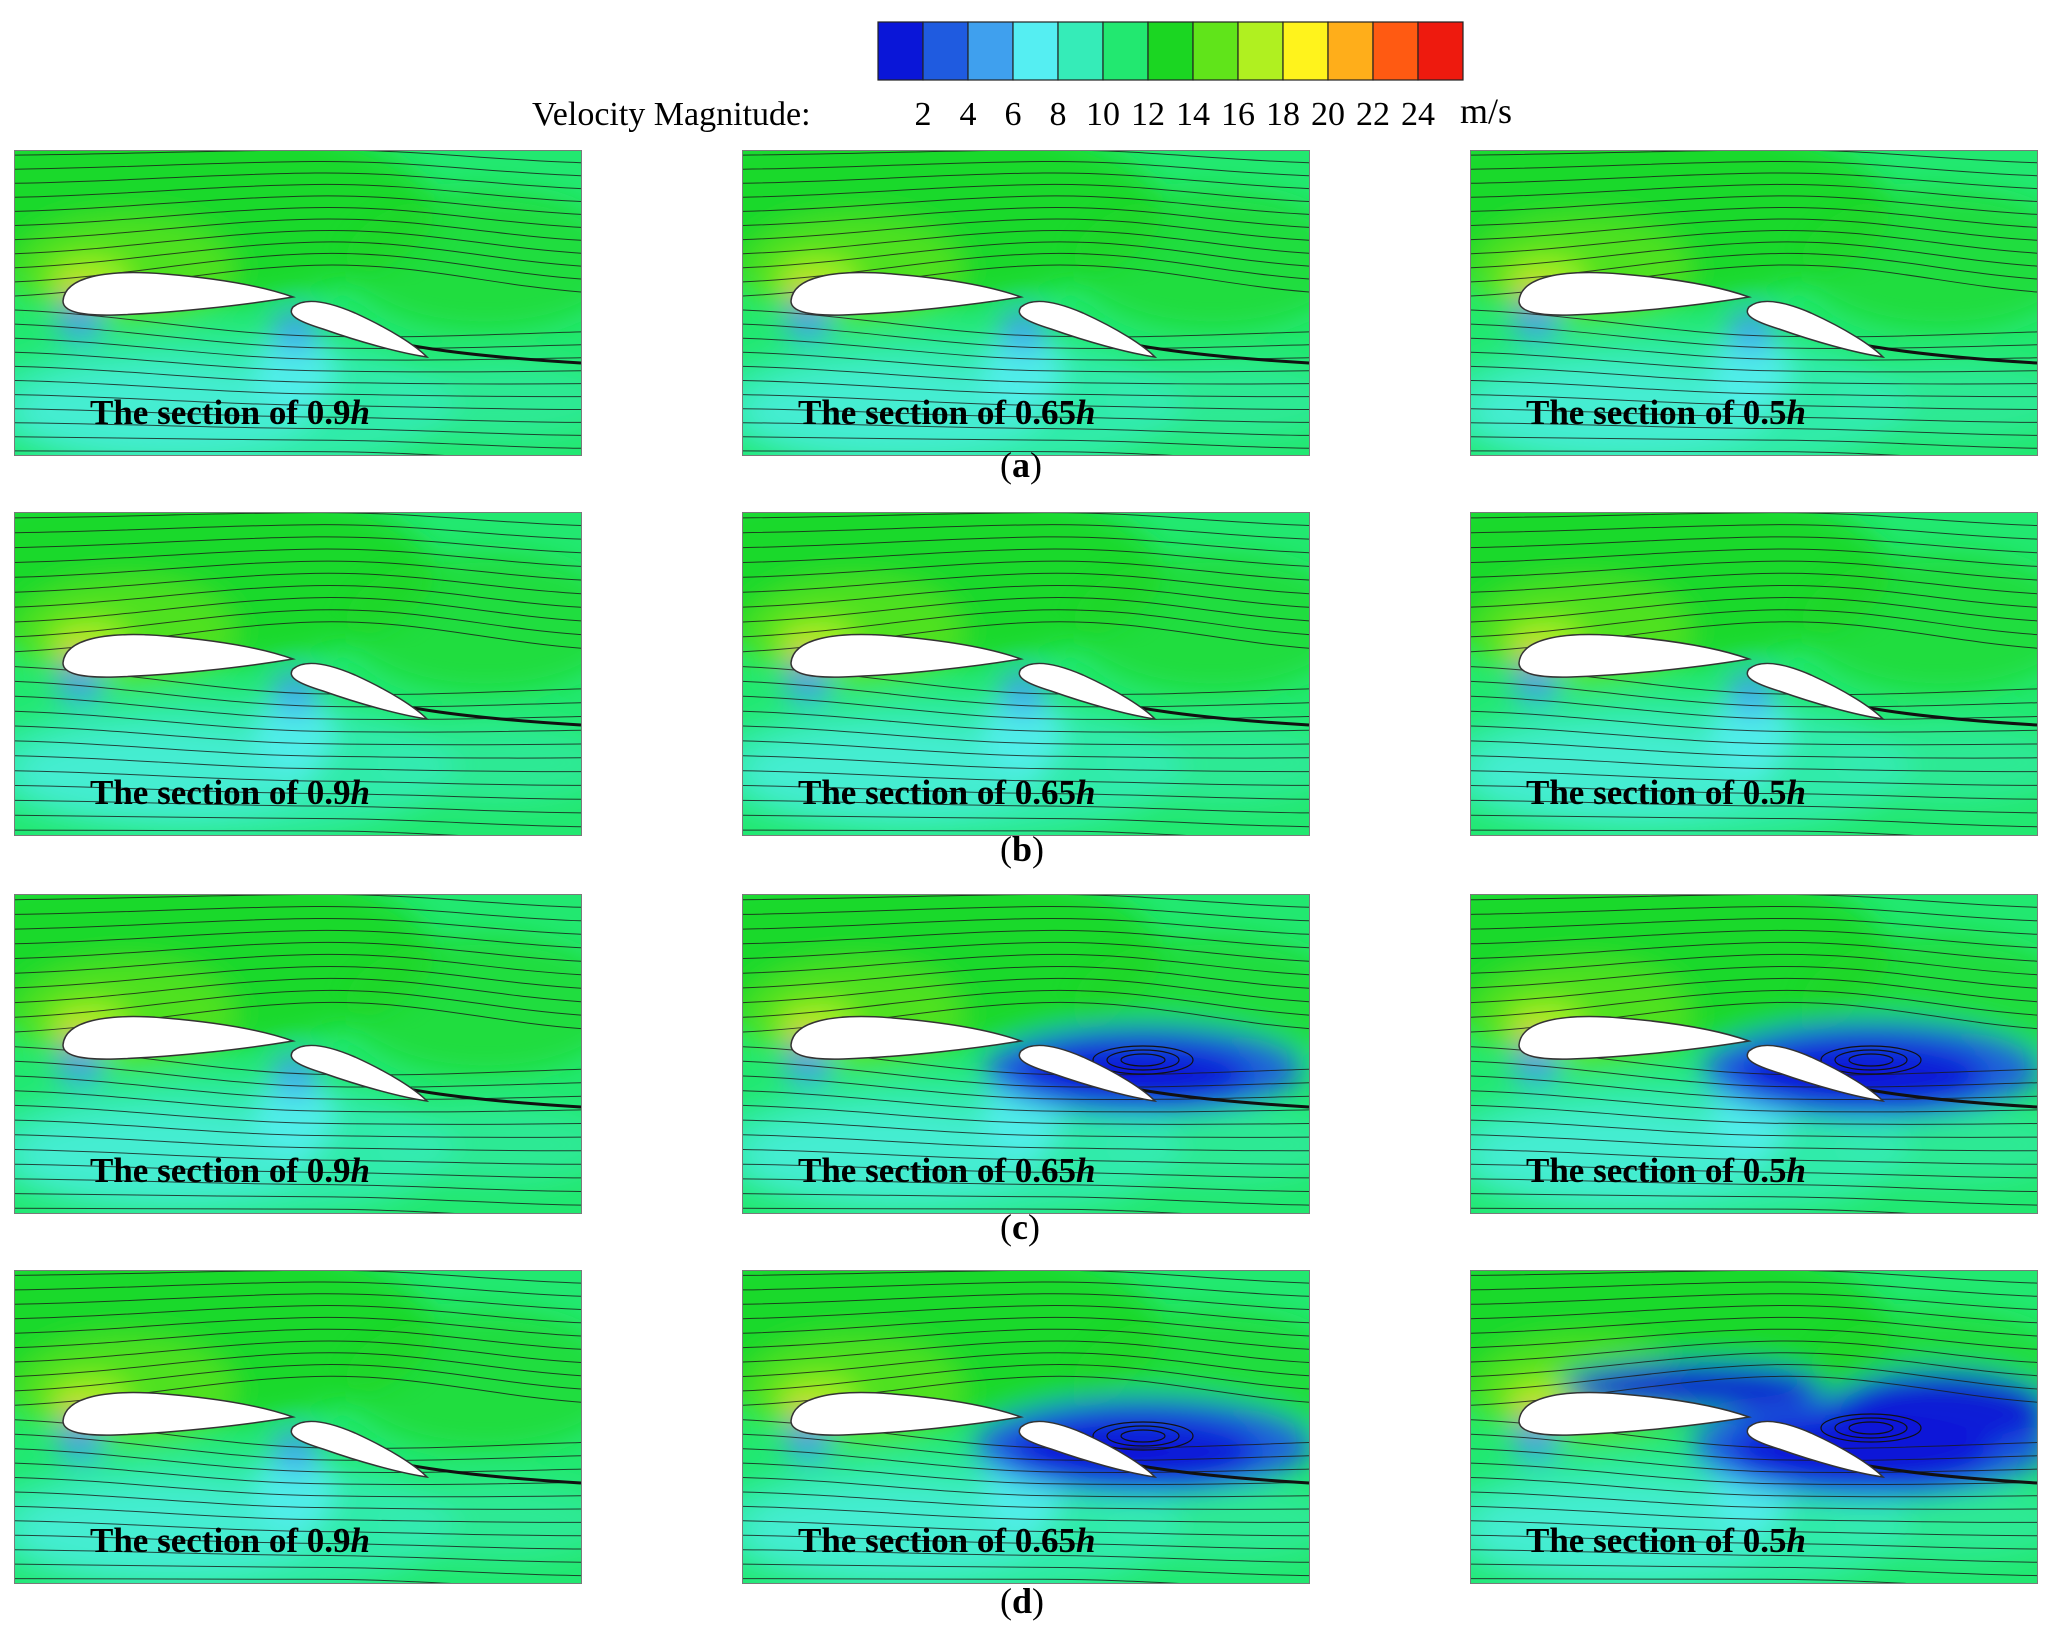 The height and width of the screenshot is (1650, 2049). I want to click on flow-panel-d-1: The section of 0.9h, so click(298, 1427).